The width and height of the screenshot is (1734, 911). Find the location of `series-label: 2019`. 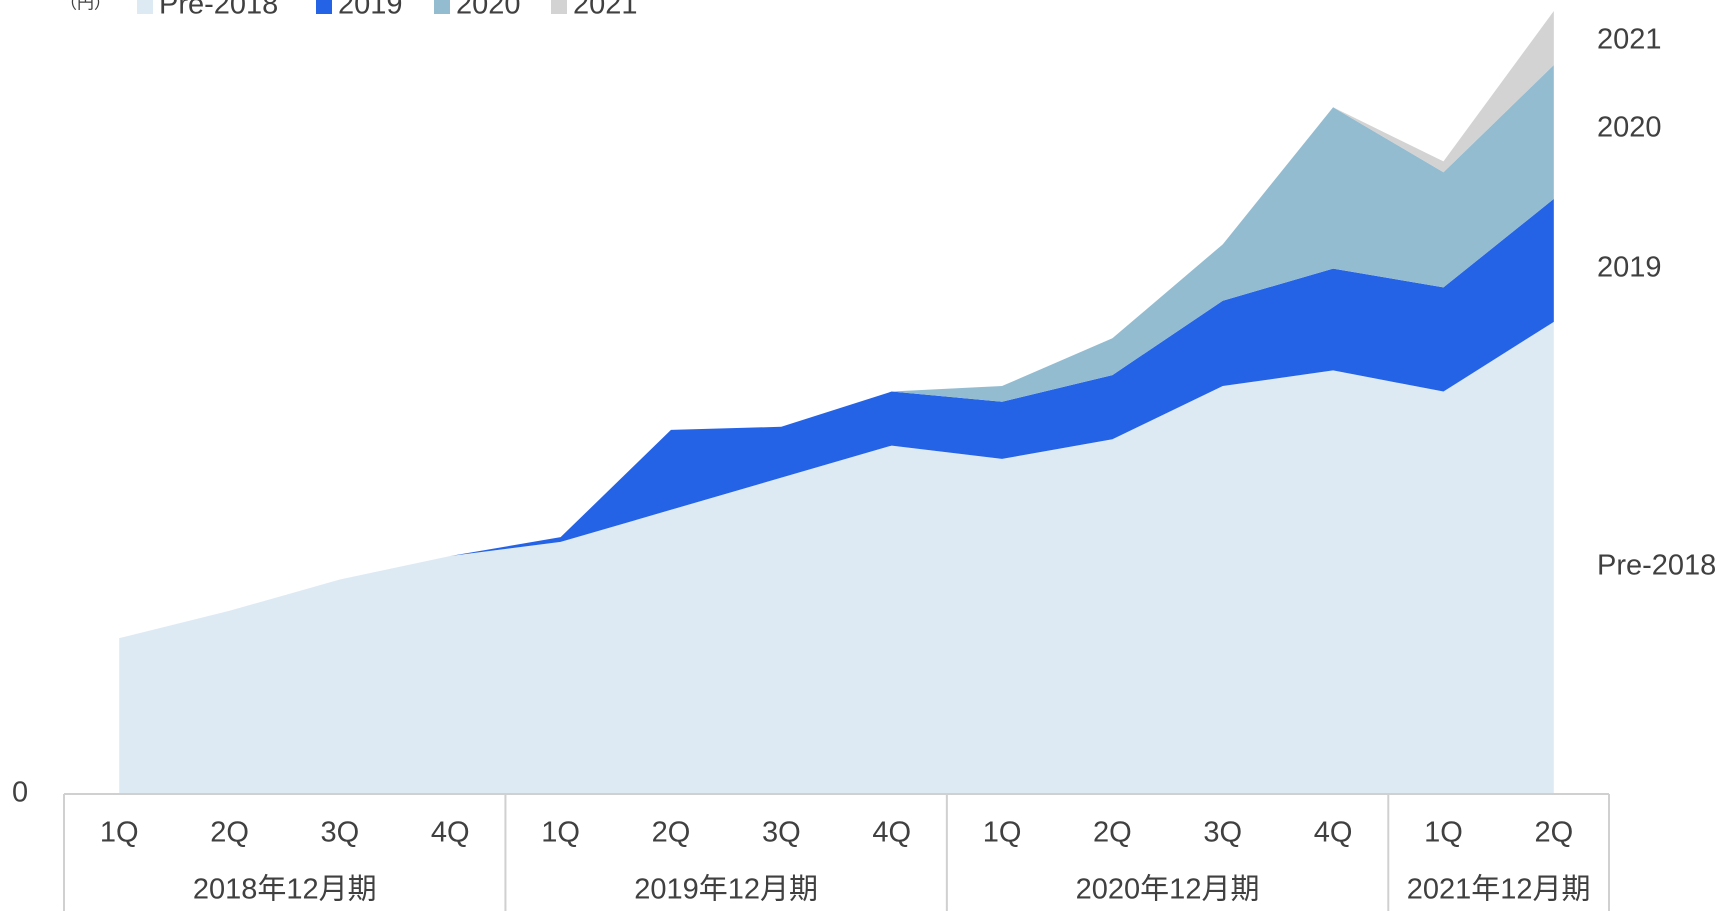

series-label: 2019 is located at coordinates (1629, 268).